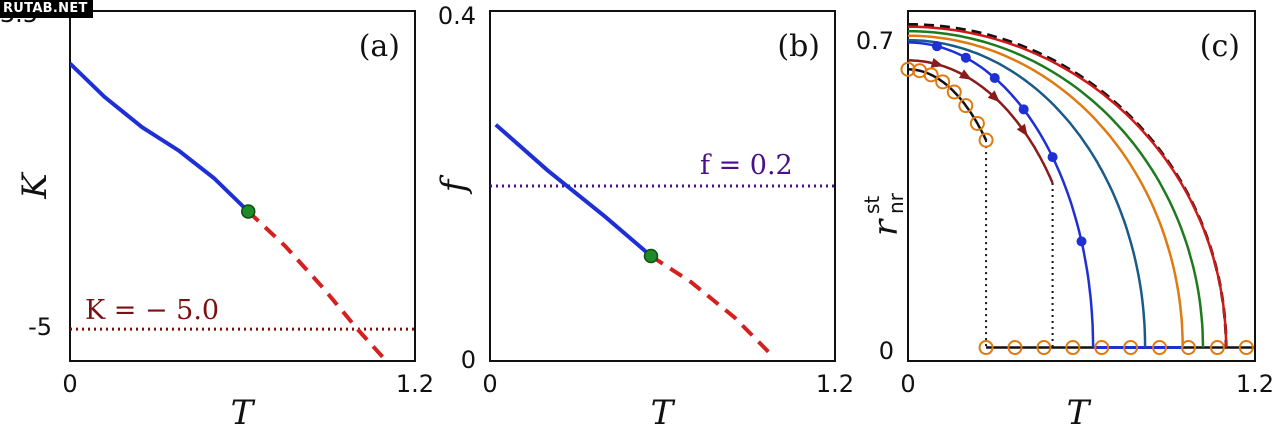 This screenshot has height=427, width=1280. What do you see at coordinates (69, 384) in the screenshot?
I see `panel-a-xtick-0: 0` at bounding box center [69, 384].